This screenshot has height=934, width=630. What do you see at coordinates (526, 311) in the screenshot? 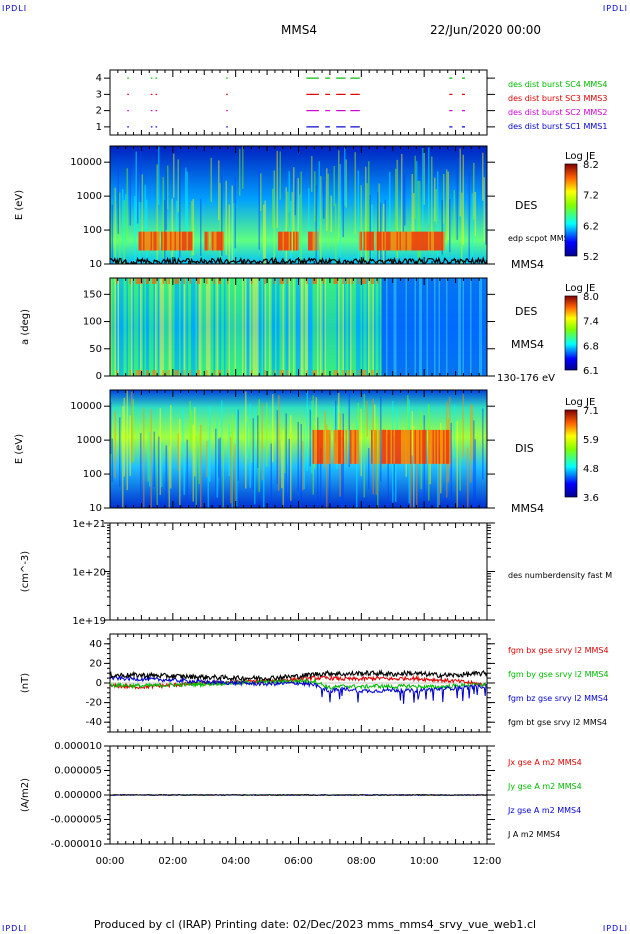
I see `pitch-des-label: DES` at bounding box center [526, 311].